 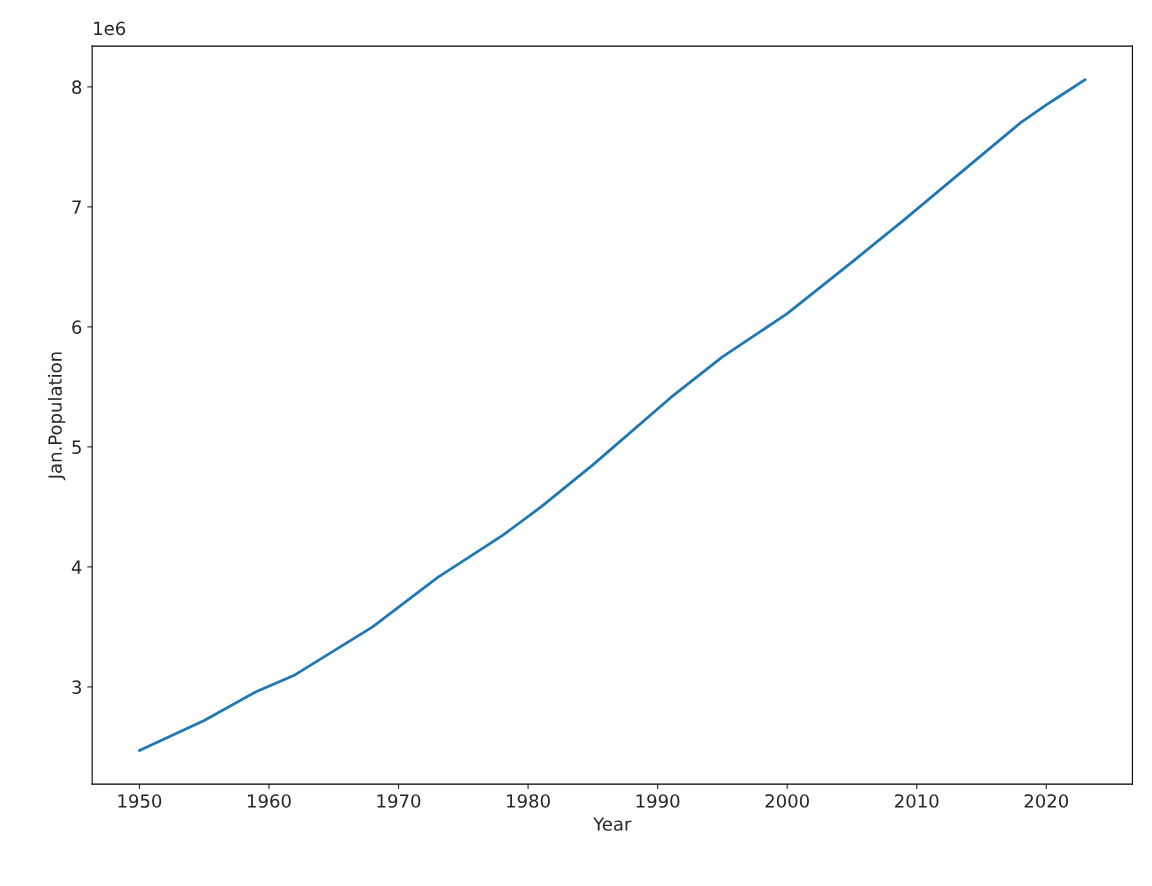 What do you see at coordinates (77, 327) in the screenshot?
I see `y-tick-label: 6` at bounding box center [77, 327].